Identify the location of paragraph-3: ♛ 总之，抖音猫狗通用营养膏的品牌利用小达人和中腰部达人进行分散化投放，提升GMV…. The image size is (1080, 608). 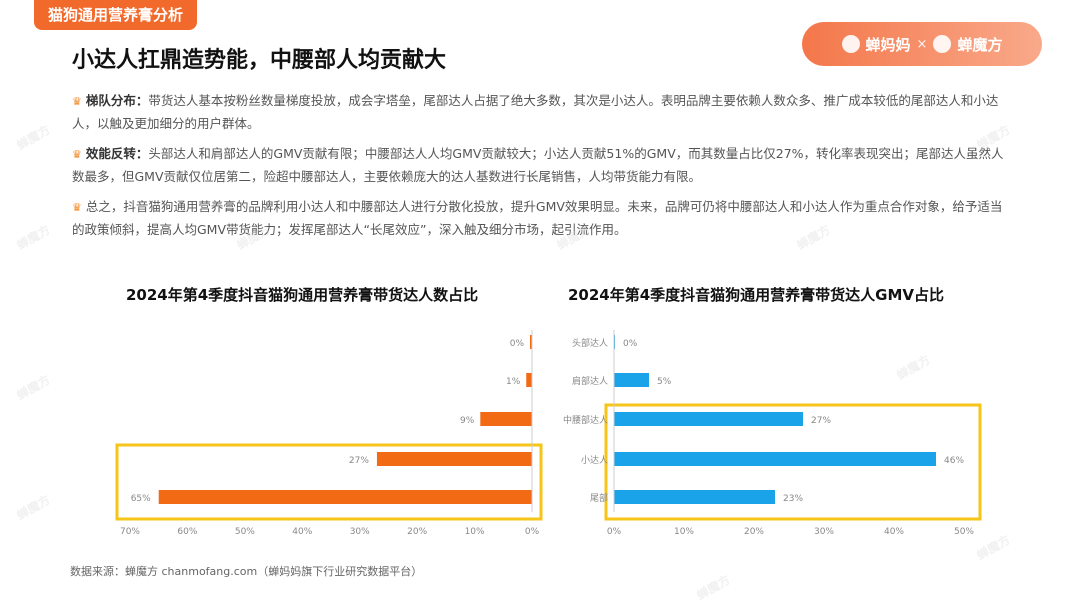
(542, 218).